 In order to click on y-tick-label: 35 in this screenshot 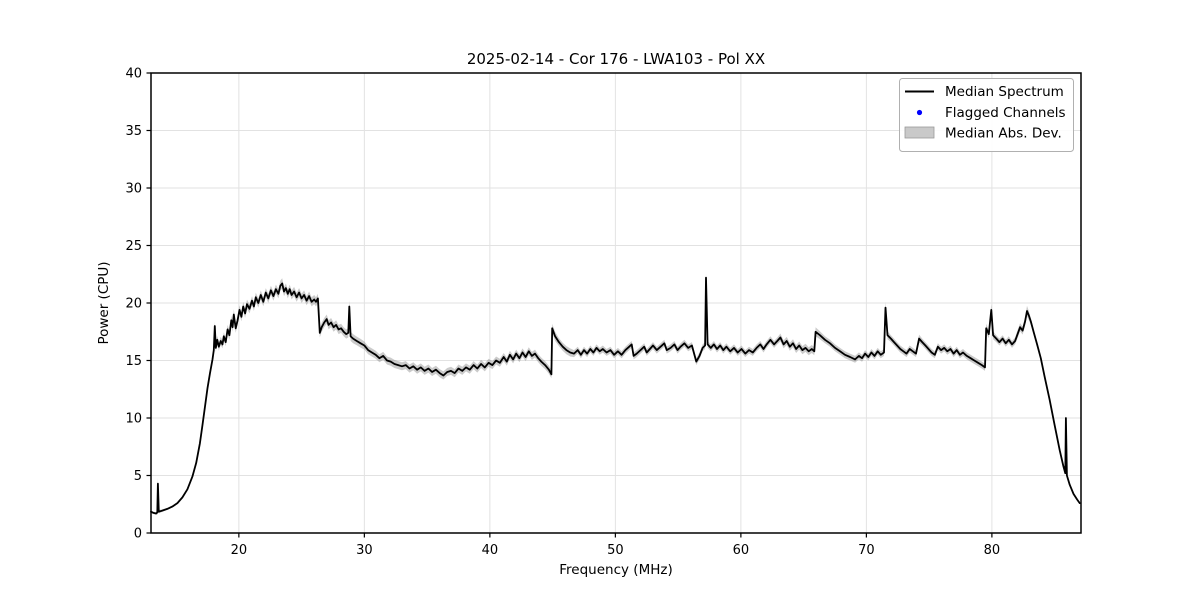, I will do `click(133, 131)`.